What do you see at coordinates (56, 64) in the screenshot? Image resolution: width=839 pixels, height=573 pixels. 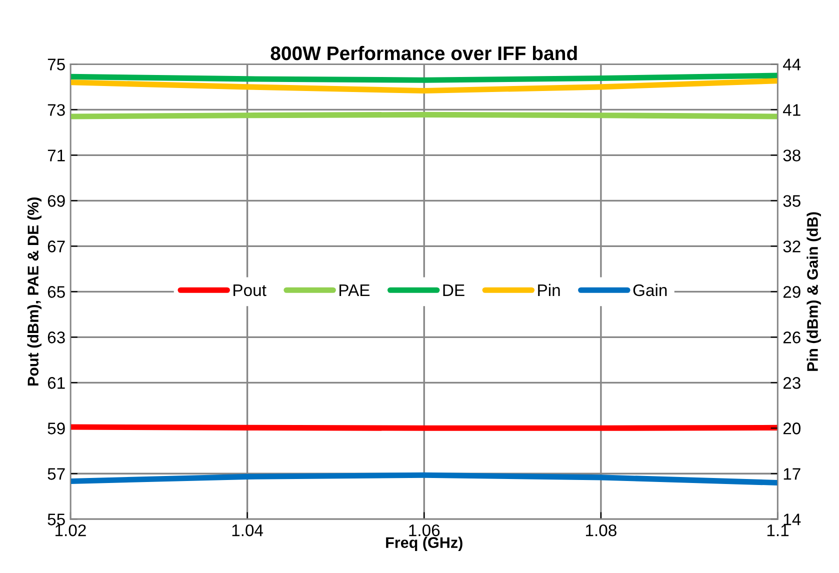 I see `y-tick-label: 75` at bounding box center [56, 64].